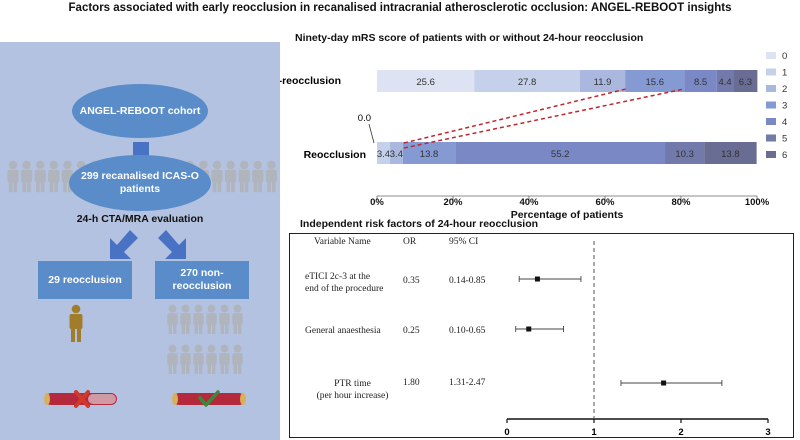 The width and height of the screenshot is (800, 440). I want to click on legend-label-mrs-0: 0, so click(784, 56).